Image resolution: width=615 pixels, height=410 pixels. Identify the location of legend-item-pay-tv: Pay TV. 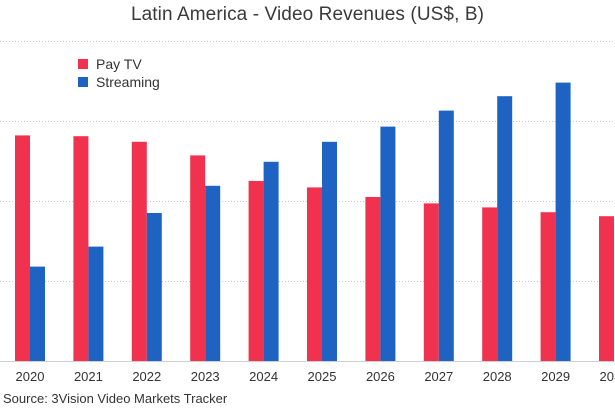
(119, 64).